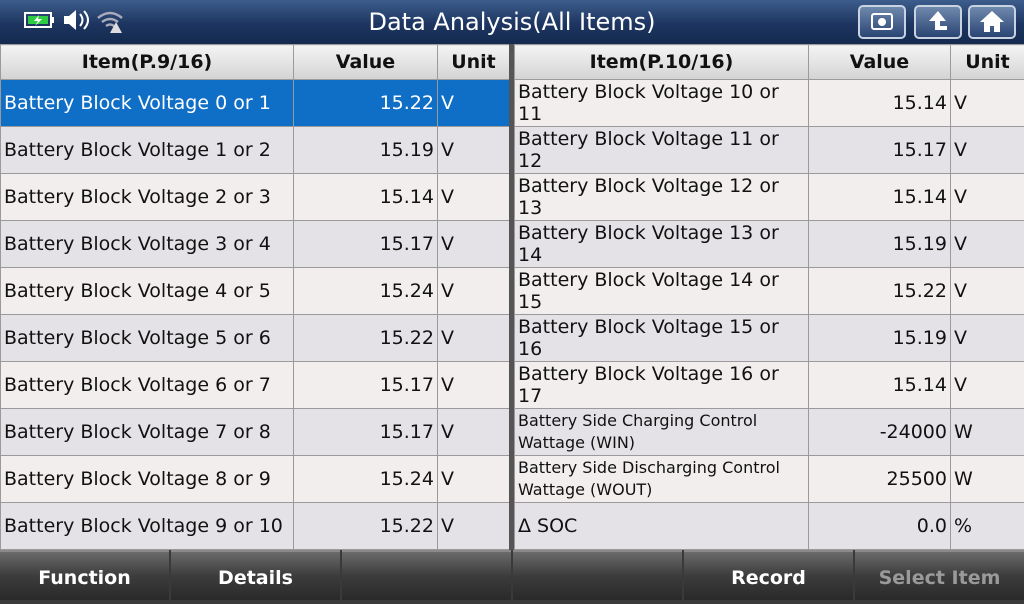 This screenshot has width=1024, height=604. I want to click on item-cell: Battery Block Voltage 12 or 13, so click(662, 197).